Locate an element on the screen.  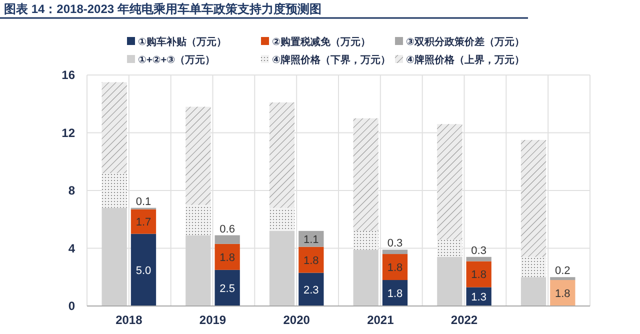
x-tick-label: 2020 is located at coordinates (296, 320).